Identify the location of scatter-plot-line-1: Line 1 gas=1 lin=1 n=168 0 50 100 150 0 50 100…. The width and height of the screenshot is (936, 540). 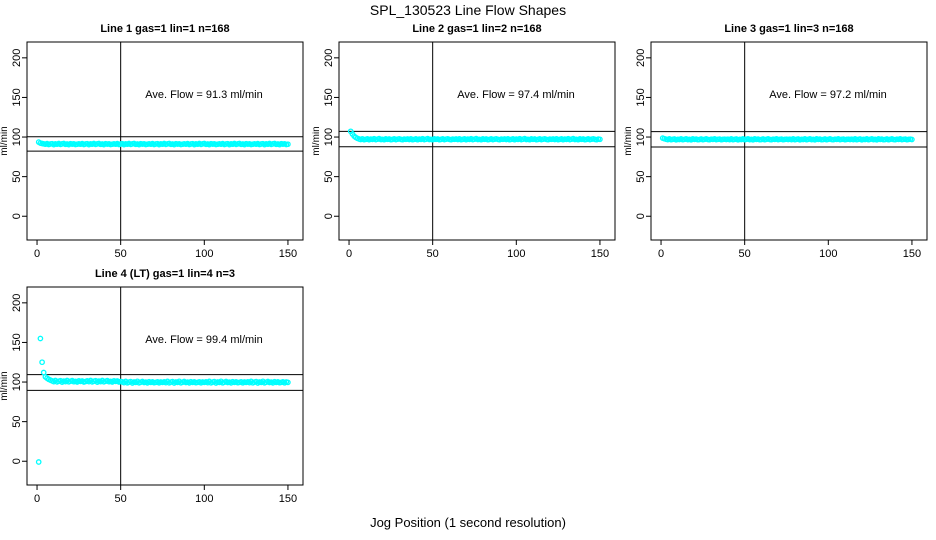
(152, 141).